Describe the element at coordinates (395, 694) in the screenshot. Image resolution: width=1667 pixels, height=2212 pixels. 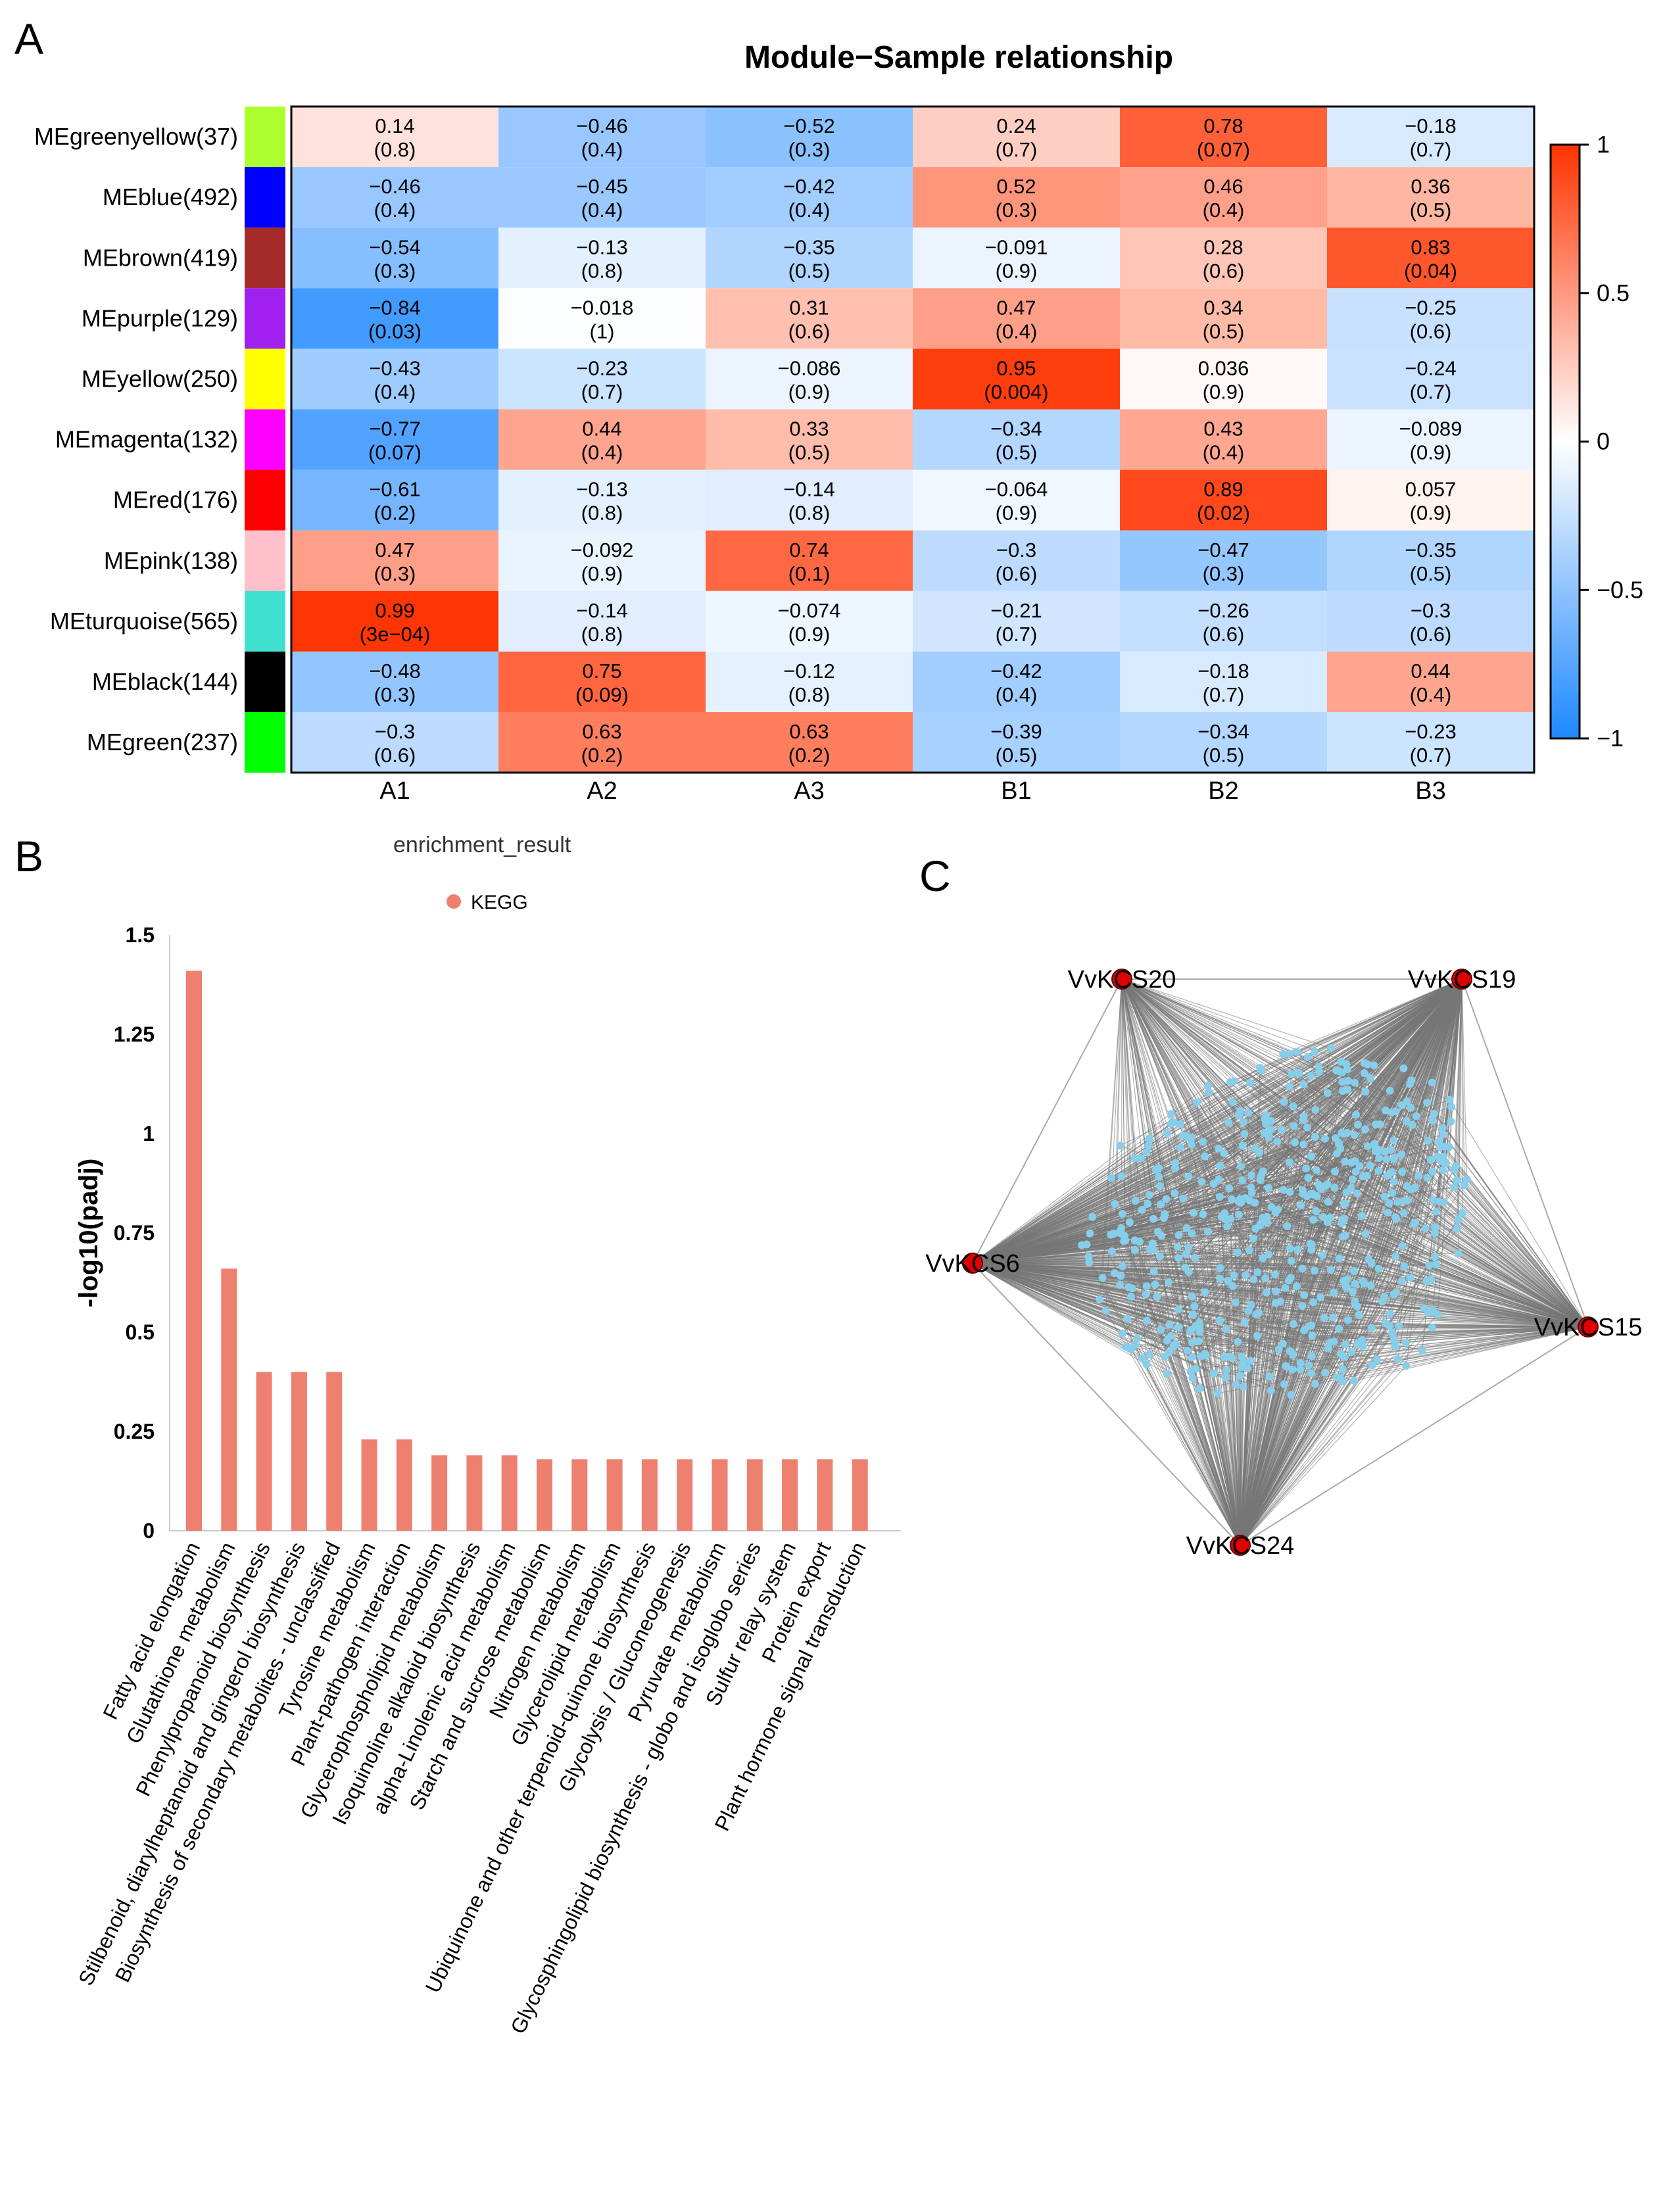
I see `cell-pvalue-9-0: (0.3)` at that location.